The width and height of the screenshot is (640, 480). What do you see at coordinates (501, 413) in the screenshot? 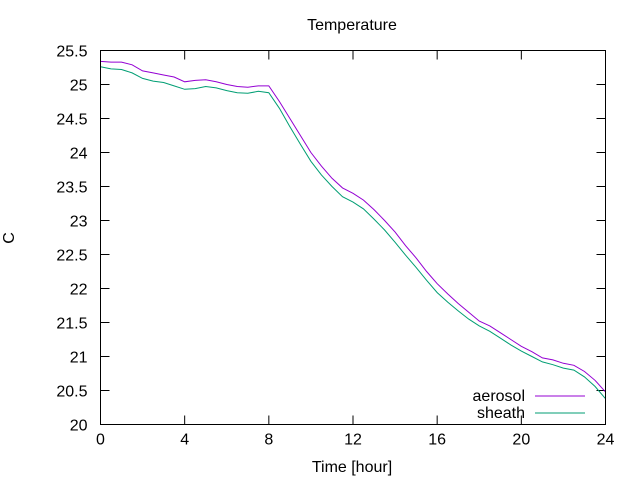
I see `legend-label-sheath: sheath` at bounding box center [501, 413].